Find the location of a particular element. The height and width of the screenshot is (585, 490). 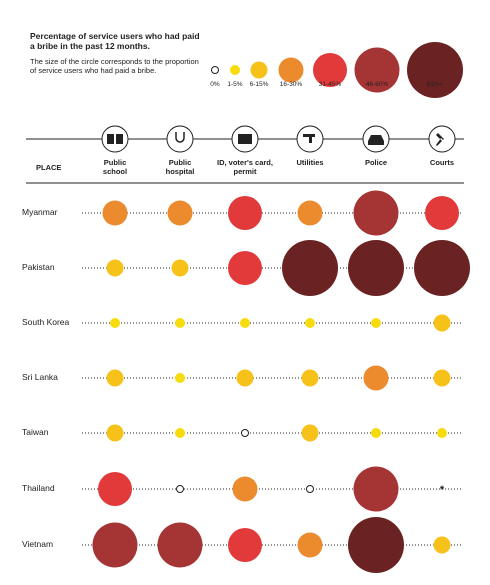

place-label: Vietnam is located at coordinates (38, 544).